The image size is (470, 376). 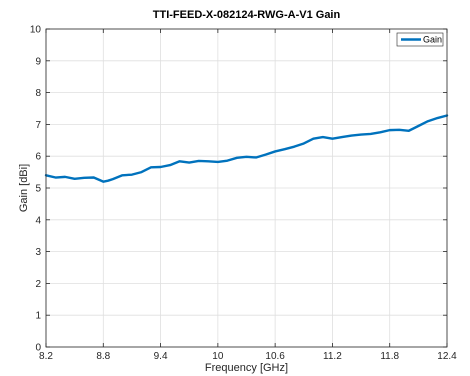 I want to click on x-tick-label: 9.4, so click(x=161, y=356).